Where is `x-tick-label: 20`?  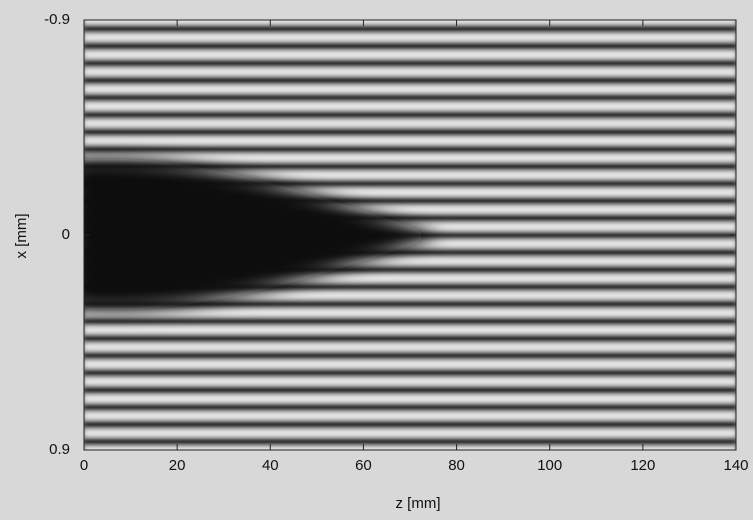
x-tick-label: 20 is located at coordinates (177, 465).